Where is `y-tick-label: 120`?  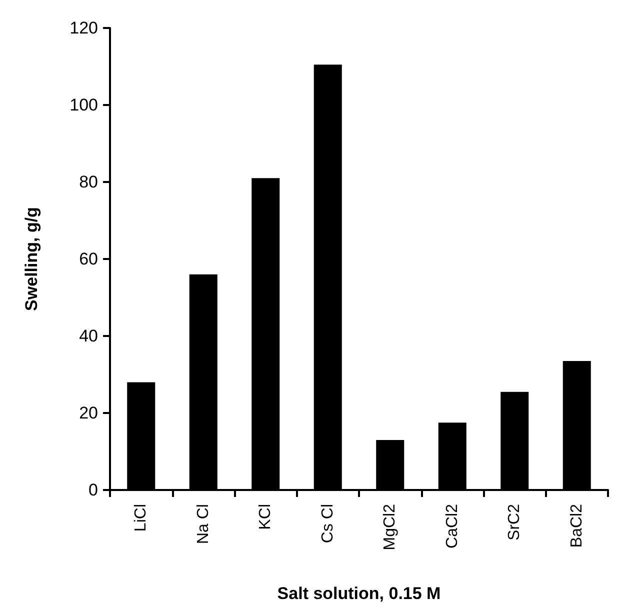
y-tick-label: 120 is located at coordinates (84, 28).